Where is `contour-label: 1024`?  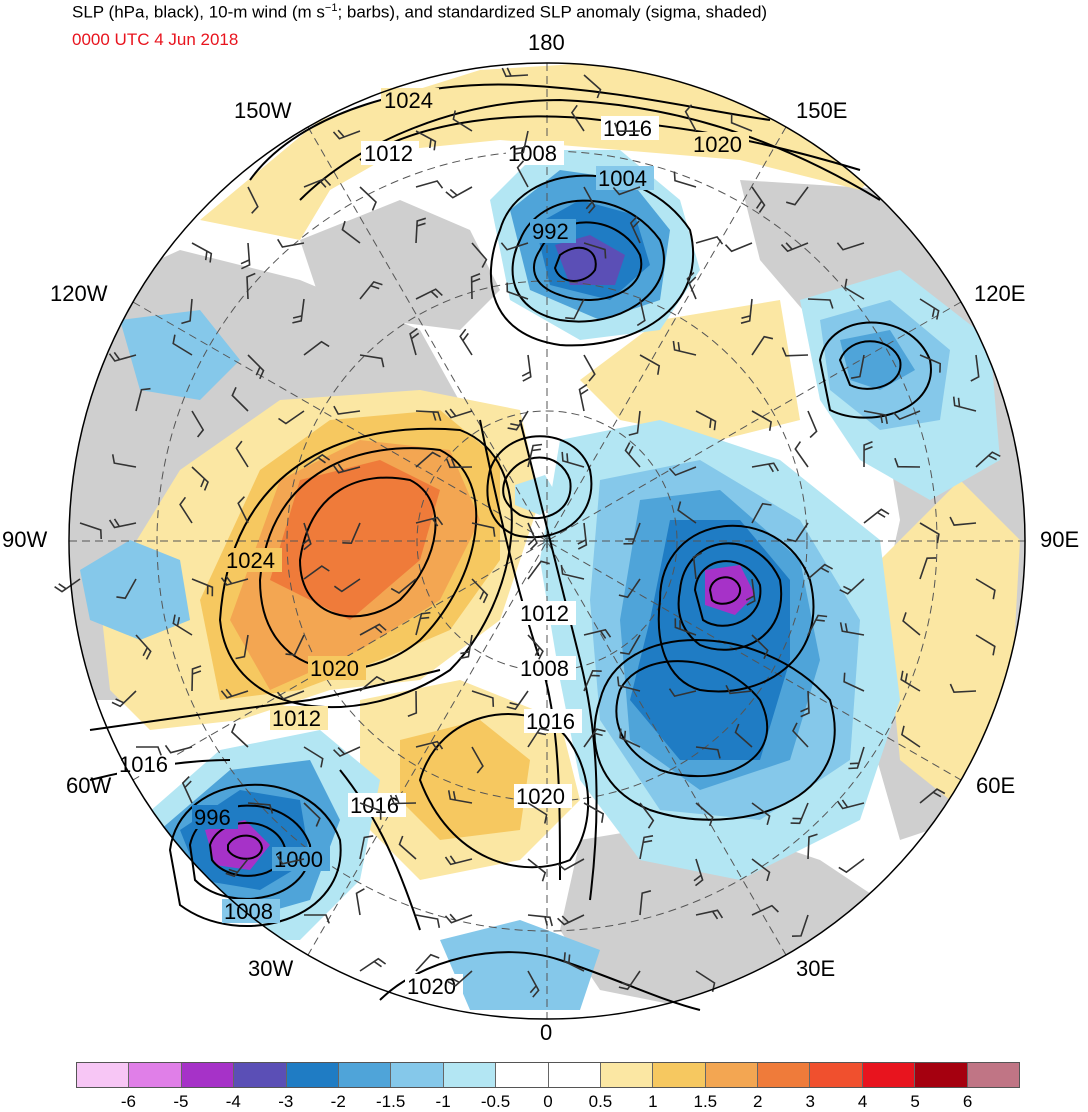
contour-label: 1024 is located at coordinates (250, 560).